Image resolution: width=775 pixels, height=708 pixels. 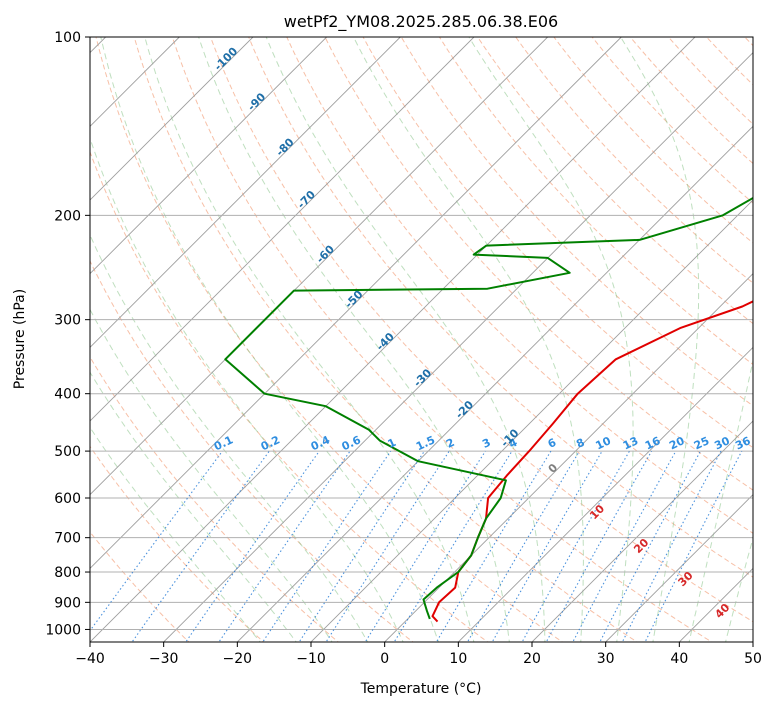 What do you see at coordinates (284, 146) in the screenshot?
I see `isotherm-label: -80` at bounding box center [284, 146].